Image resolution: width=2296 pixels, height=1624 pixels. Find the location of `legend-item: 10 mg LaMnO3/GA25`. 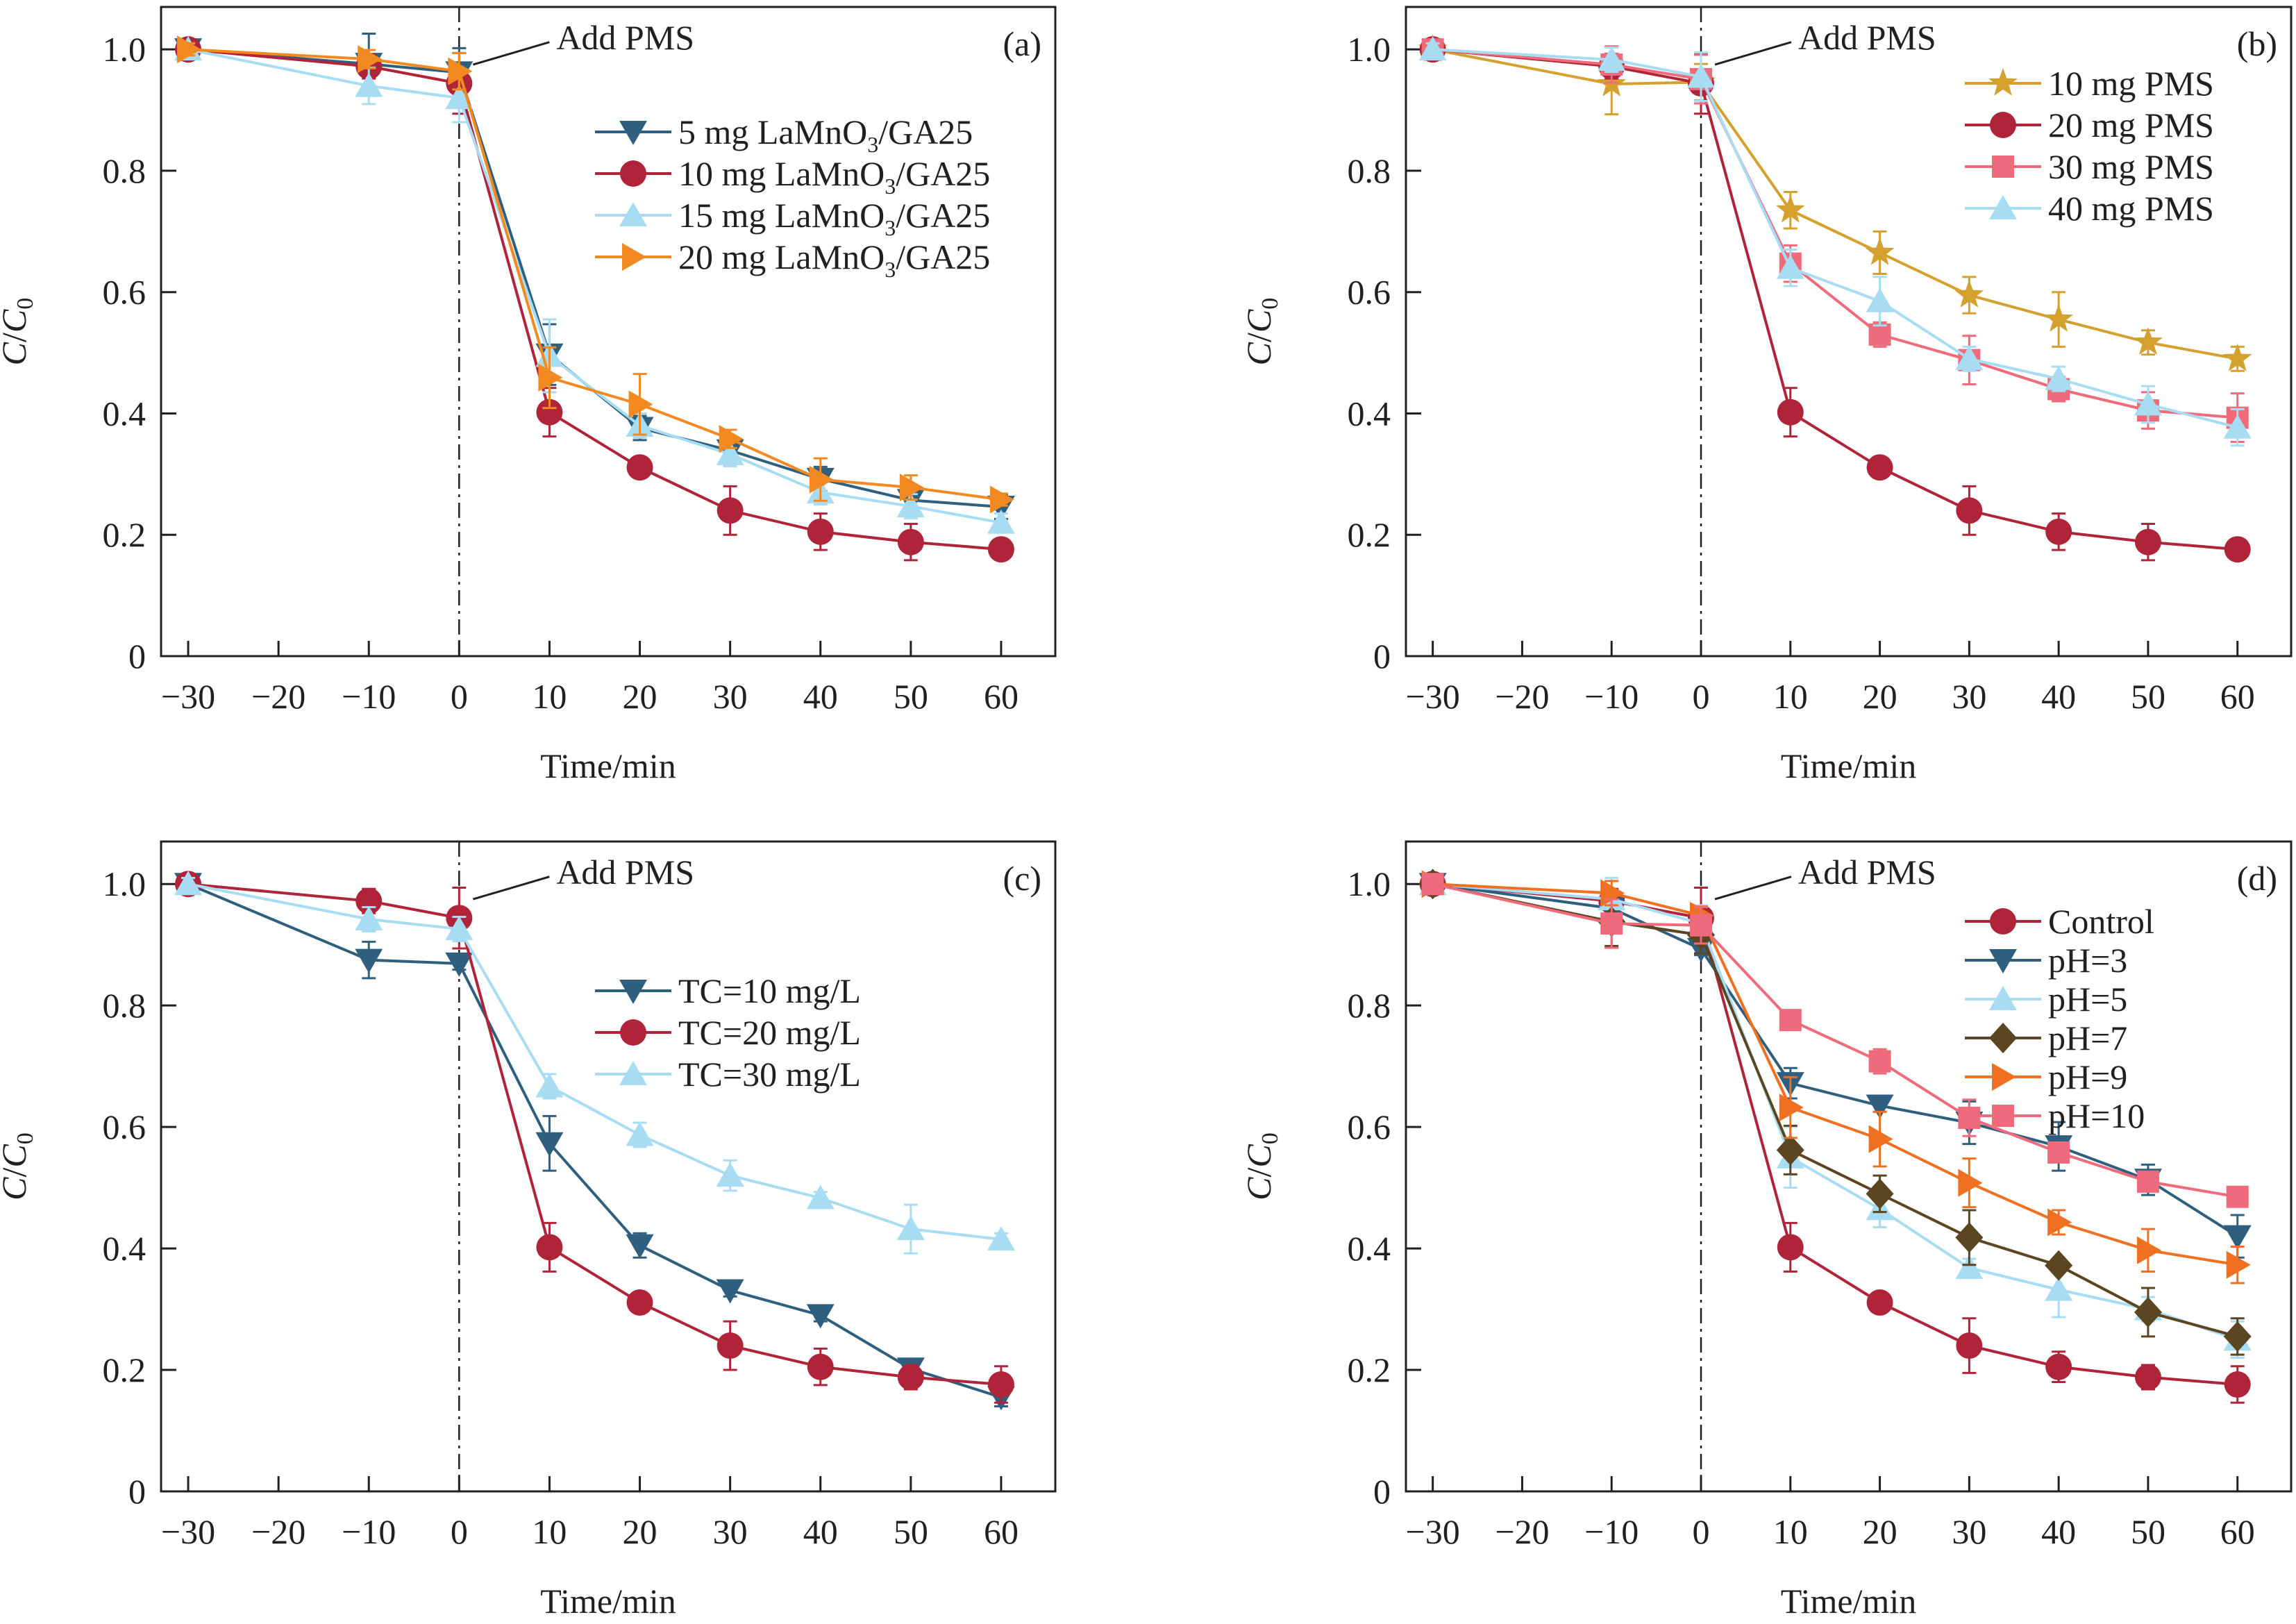

legend-item: 10 mg LaMnO3/GA25 is located at coordinates (792, 177).